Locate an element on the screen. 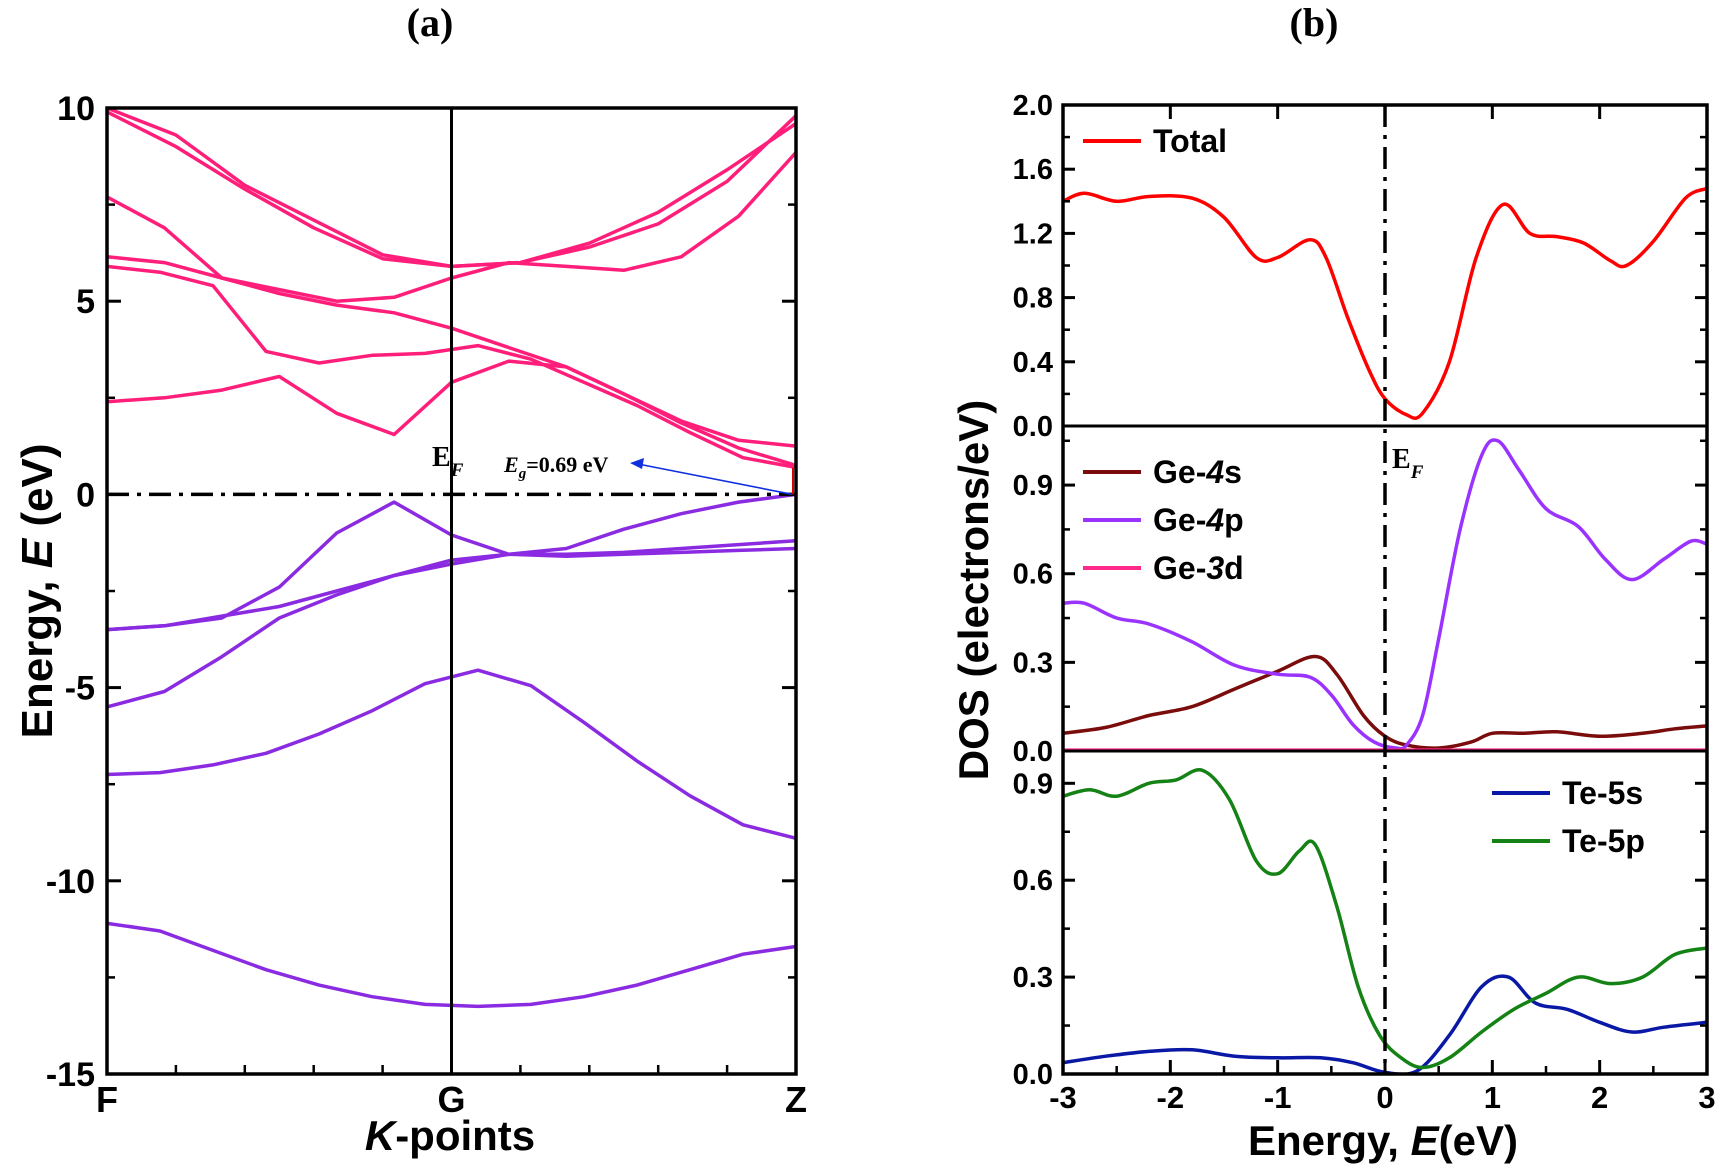  panel-a-label: (a) is located at coordinates (430, 22).